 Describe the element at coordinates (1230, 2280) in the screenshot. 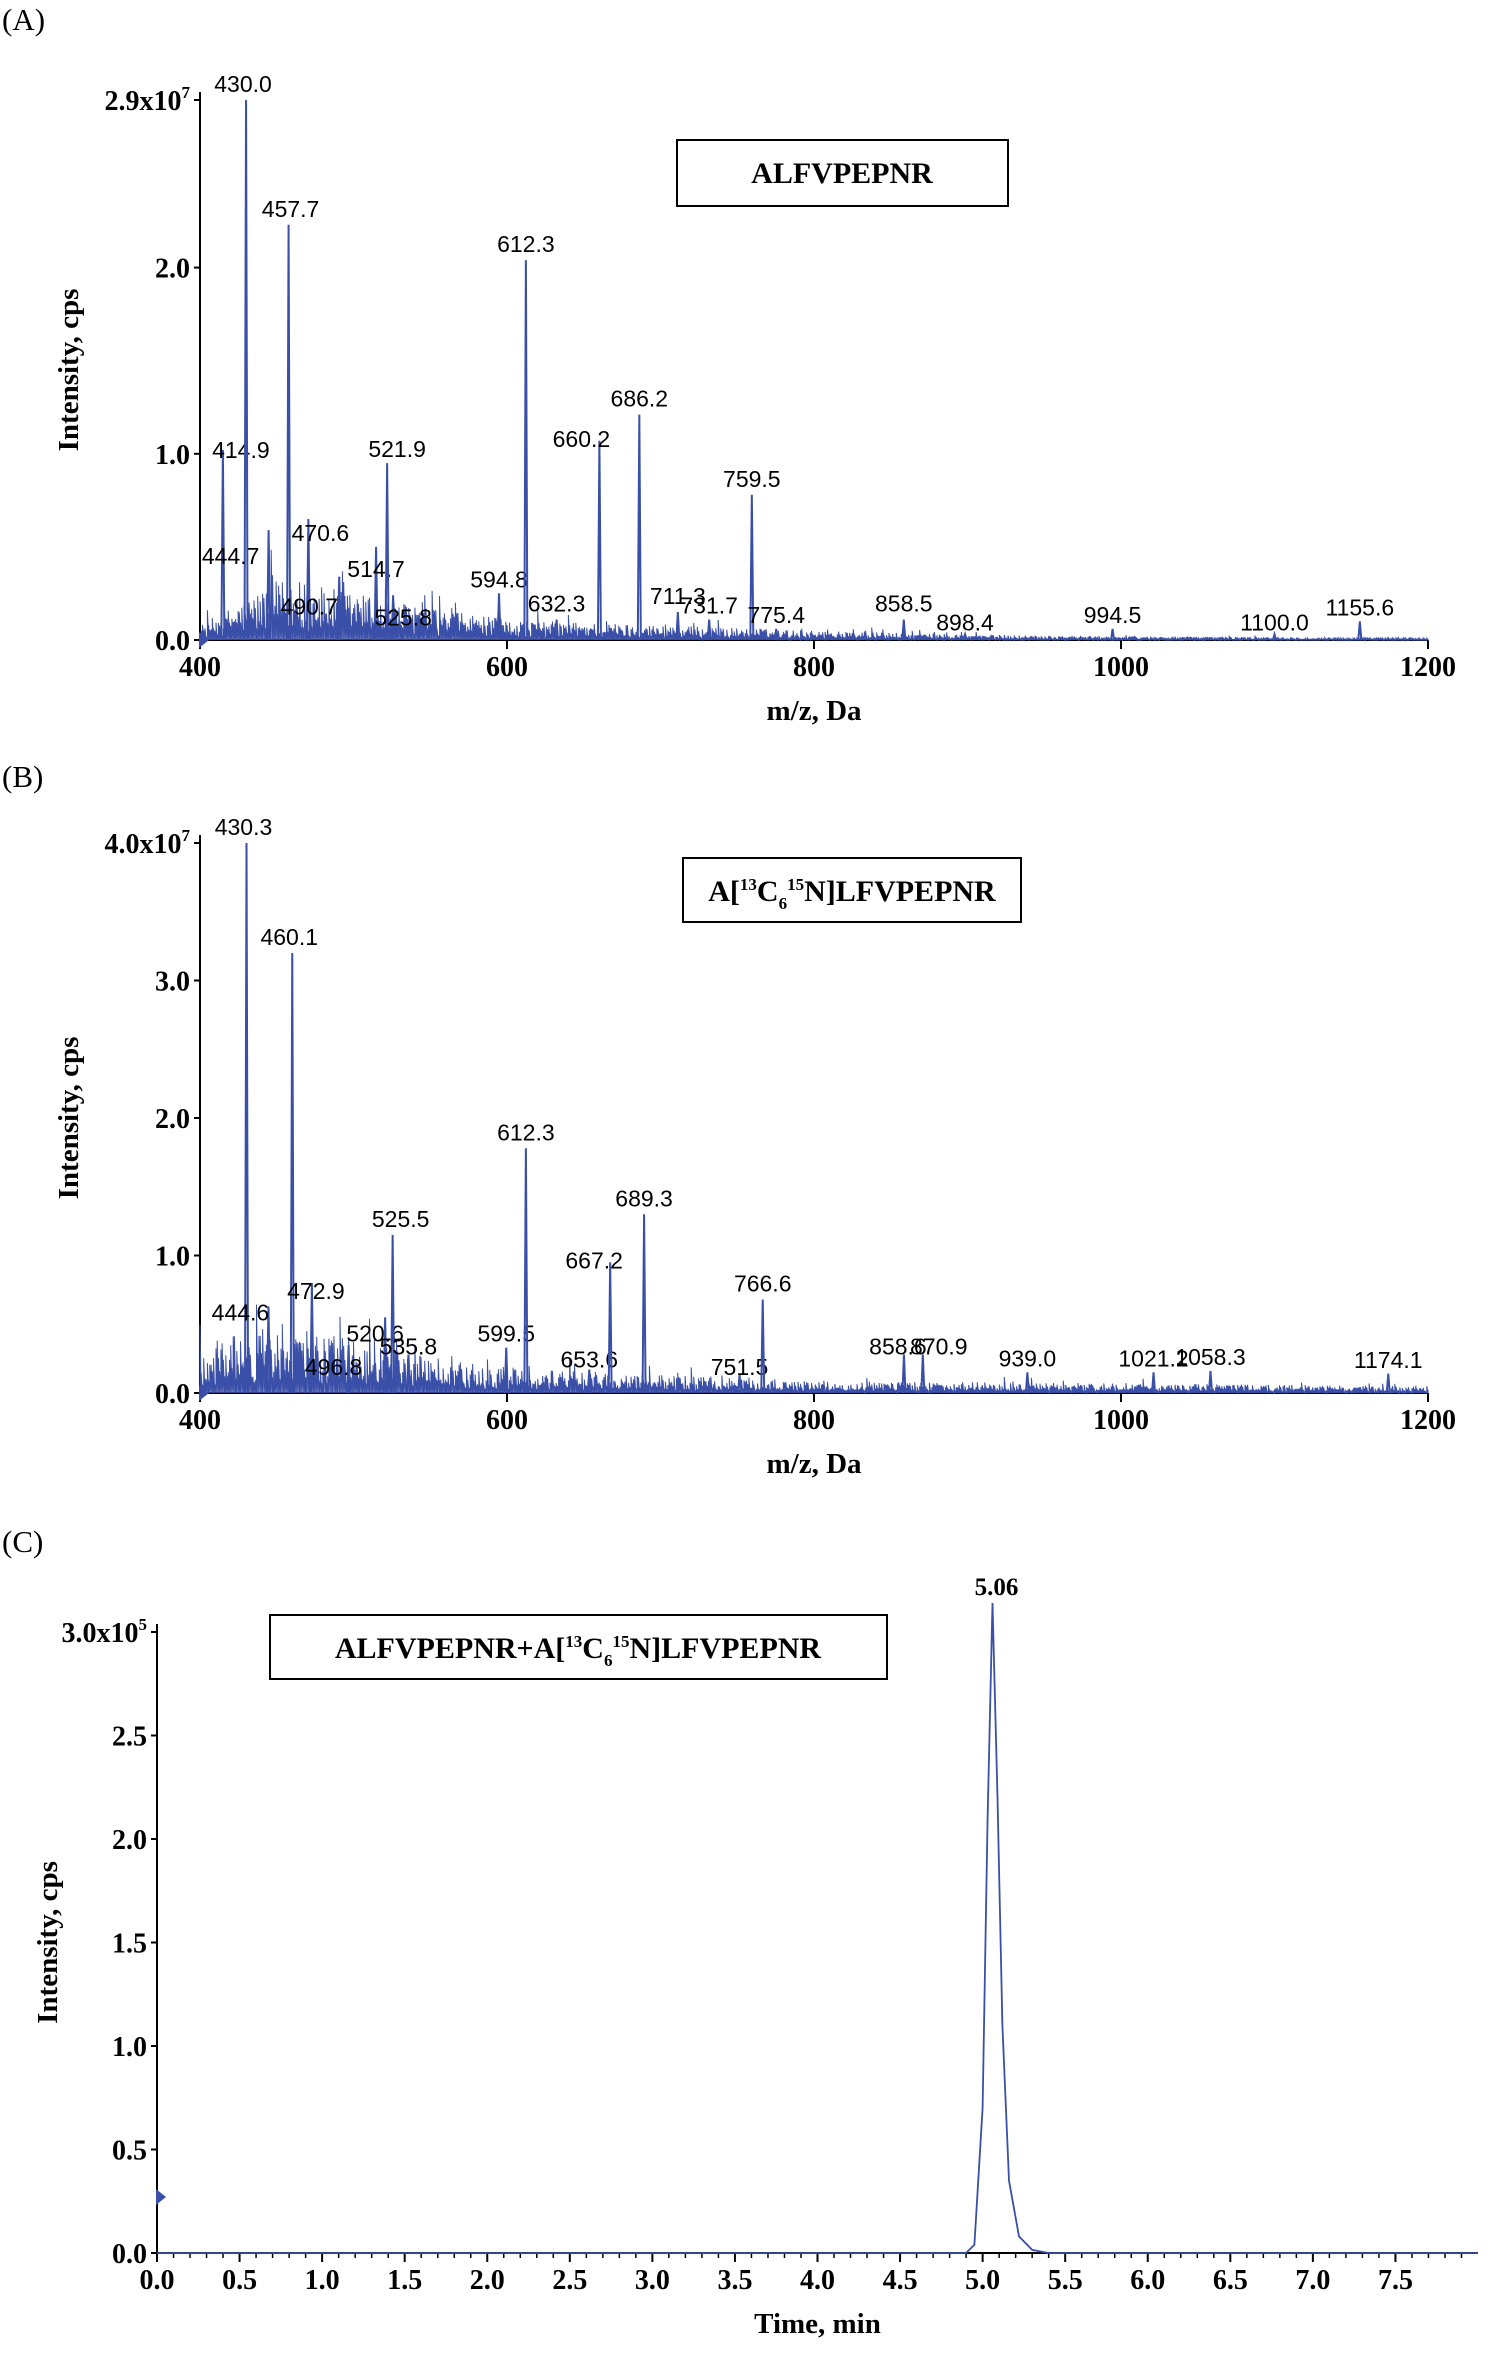

I see `c-x-tick-label: 6.5` at that location.